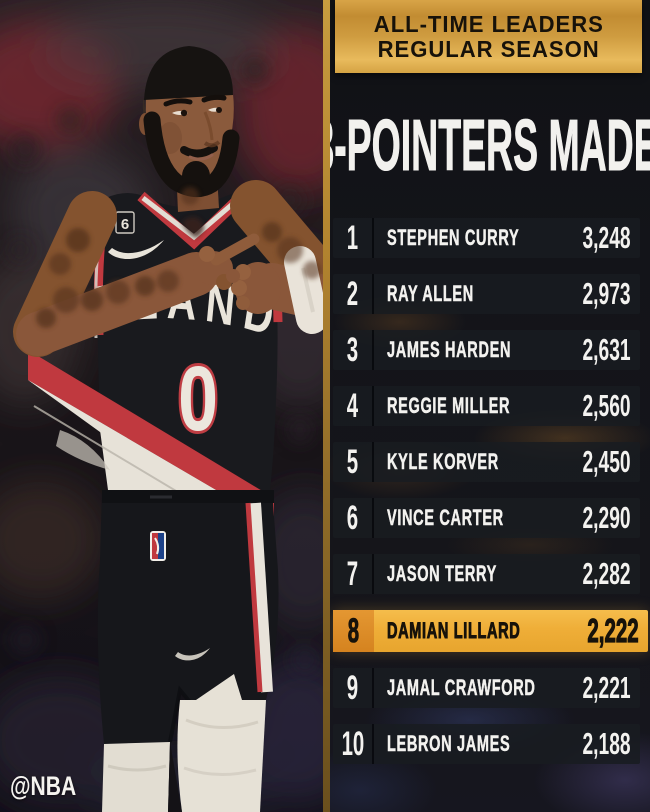  Describe the element at coordinates (488, 23) in the screenshot. I see `header-line-1: ALL-TIME LEADERS` at that location.